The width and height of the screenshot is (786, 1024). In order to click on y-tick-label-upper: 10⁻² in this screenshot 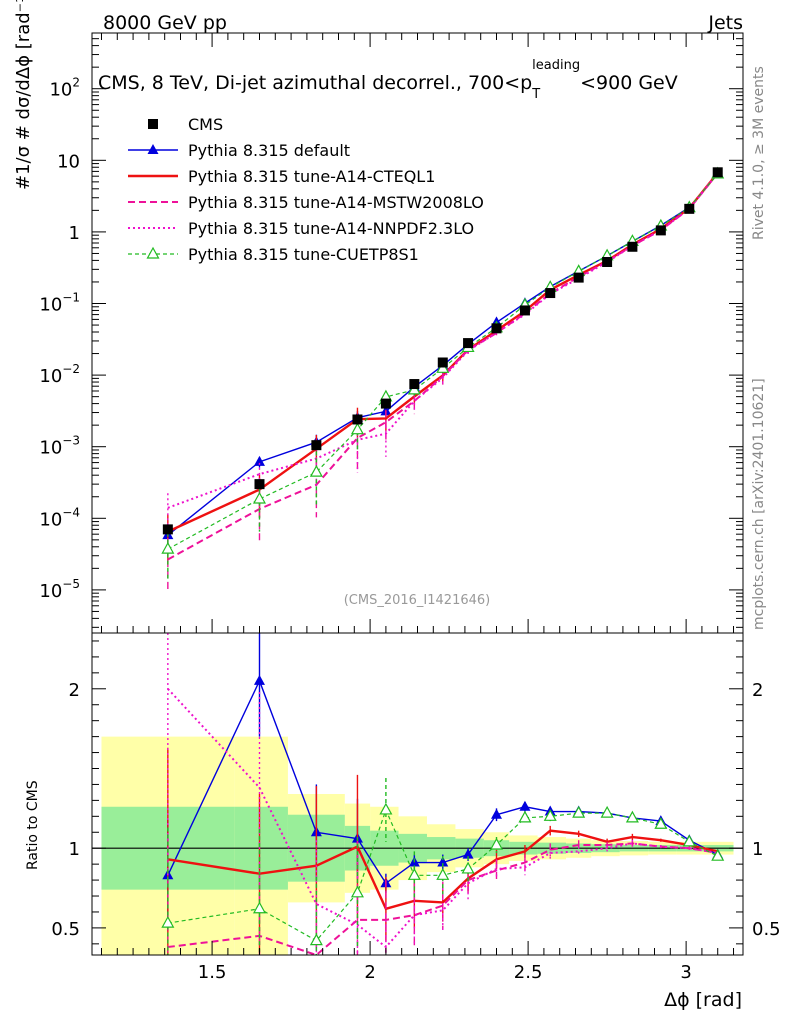, I will do `click(59, 374)`.